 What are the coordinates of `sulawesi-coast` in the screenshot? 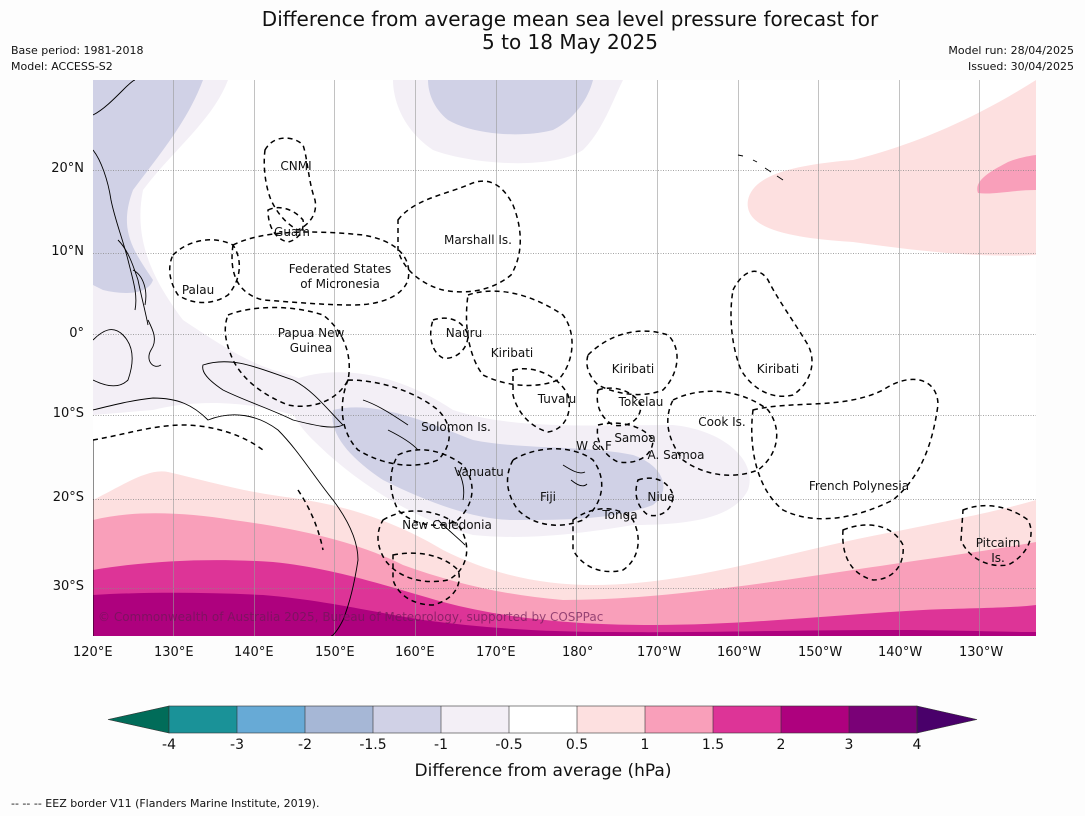 It's located at (154, 343).